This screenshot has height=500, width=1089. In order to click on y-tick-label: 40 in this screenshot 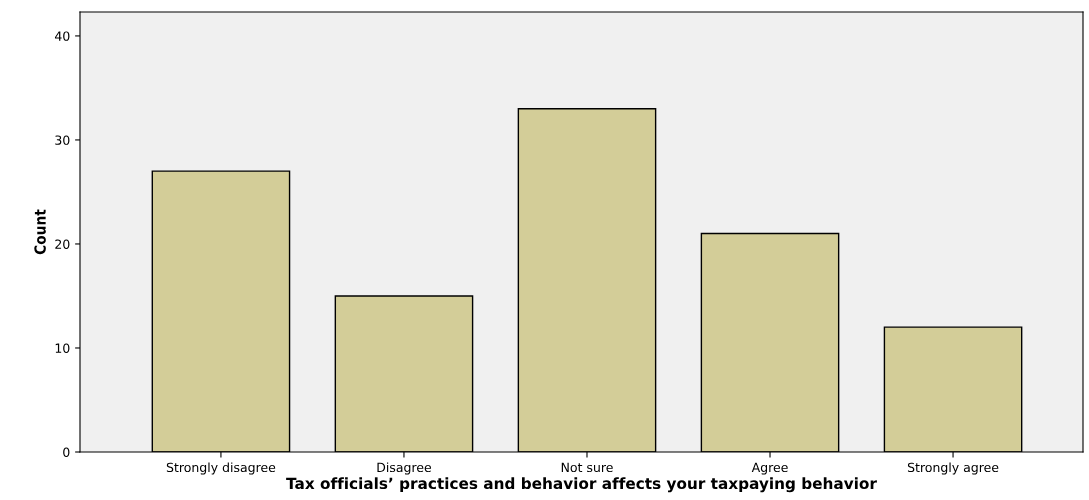, I will do `click(62, 36)`.